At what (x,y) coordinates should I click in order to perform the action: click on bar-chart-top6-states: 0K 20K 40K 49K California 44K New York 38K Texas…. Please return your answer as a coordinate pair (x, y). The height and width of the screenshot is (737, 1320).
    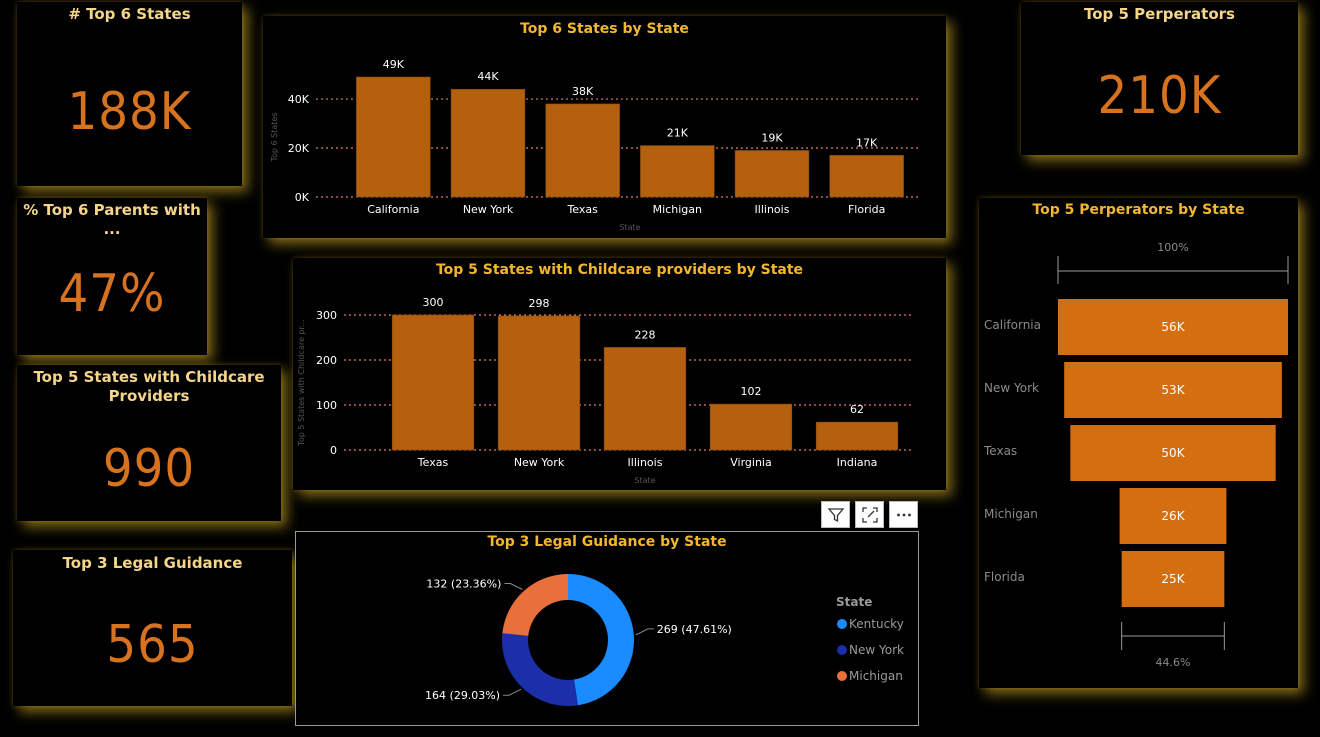
    Looking at the image, I should click on (594, 145).